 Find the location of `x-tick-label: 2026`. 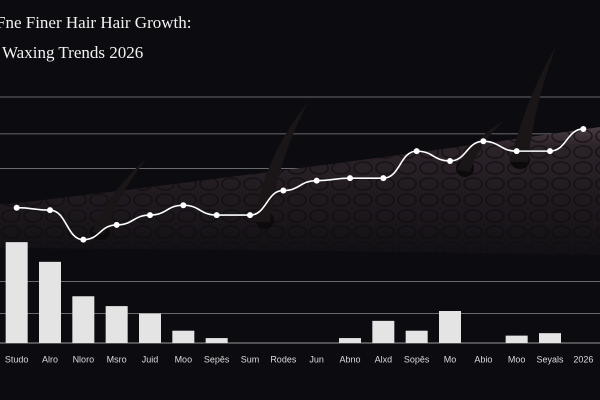

x-tick-label: 2026 is located at coordinates (583, 359).